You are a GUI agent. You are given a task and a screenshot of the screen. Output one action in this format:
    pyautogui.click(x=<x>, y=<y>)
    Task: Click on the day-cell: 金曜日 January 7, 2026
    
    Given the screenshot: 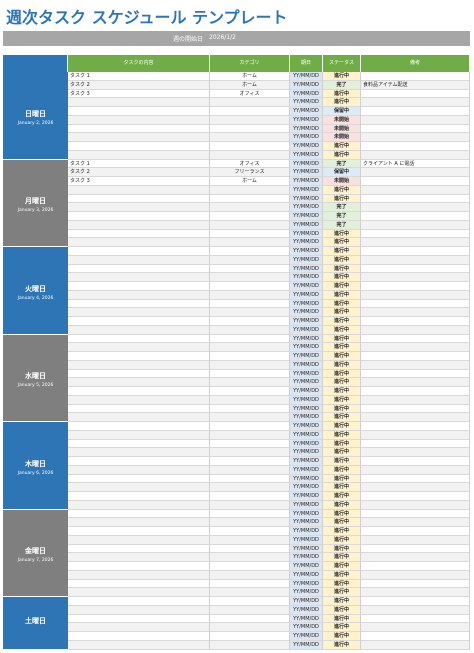 What is the action you would take?
    pyautogui.click(x=35, y=553)
    